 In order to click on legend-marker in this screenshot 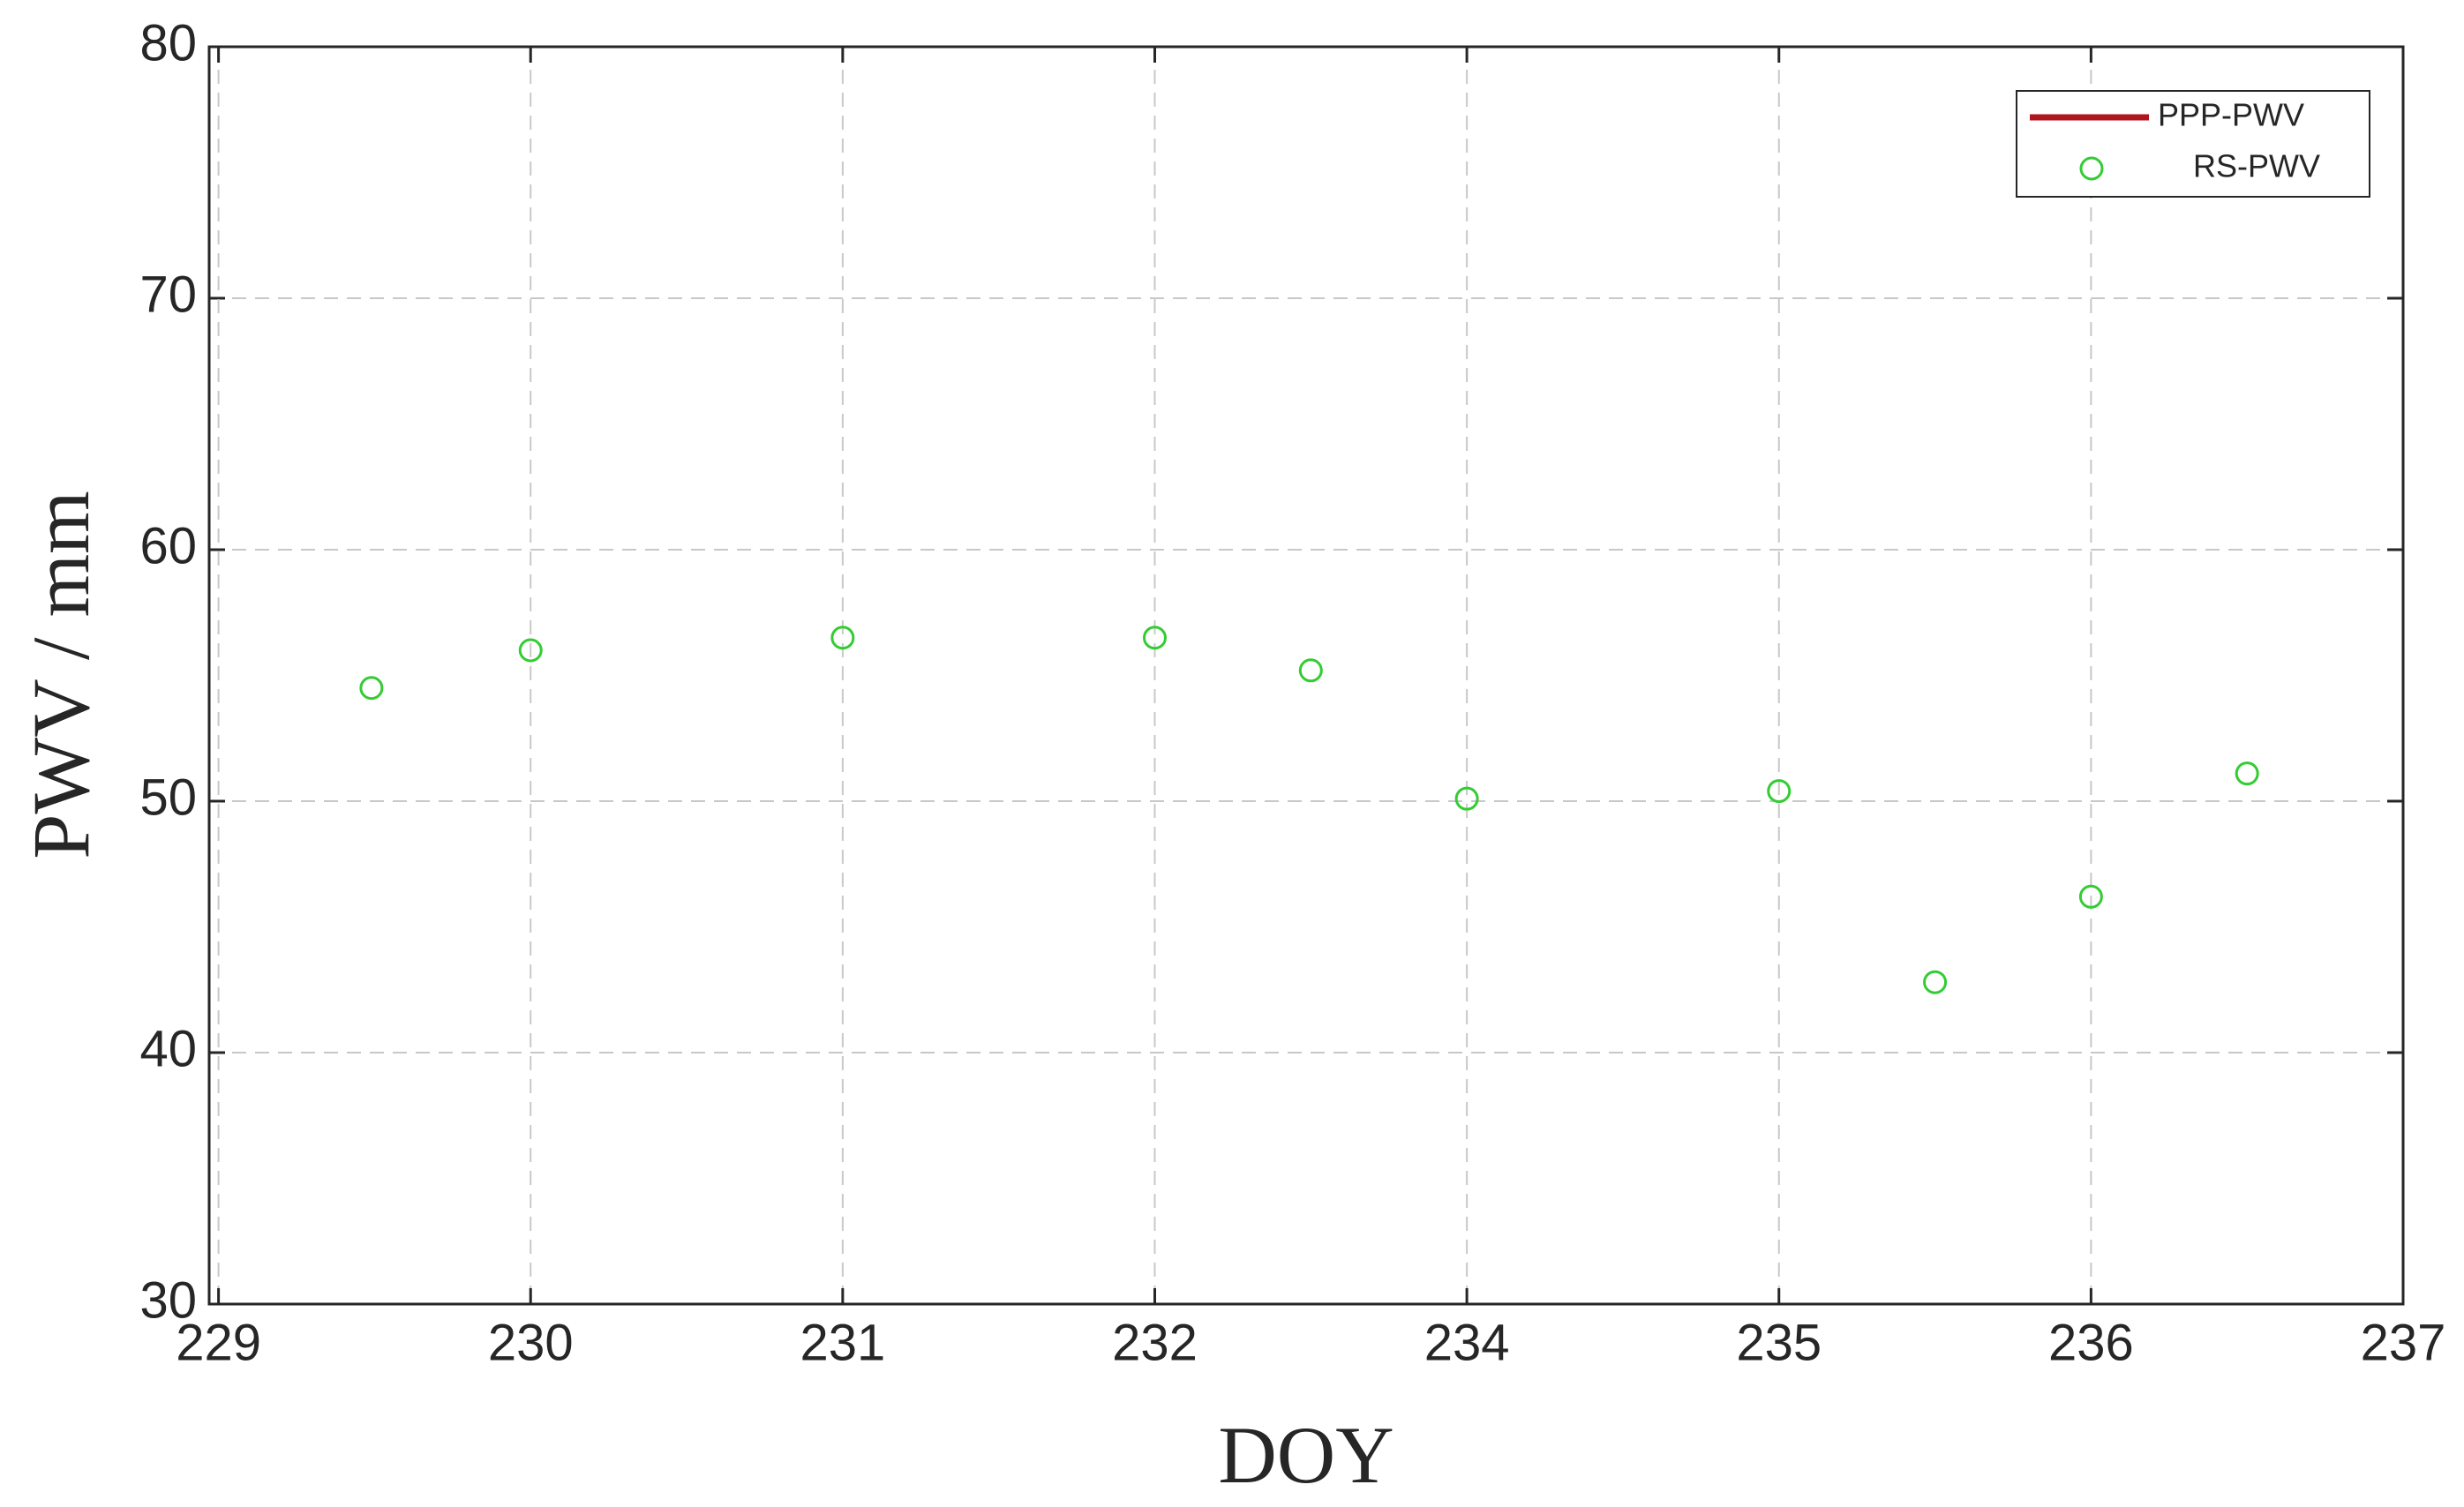, I will do `click(2091, 168)`.